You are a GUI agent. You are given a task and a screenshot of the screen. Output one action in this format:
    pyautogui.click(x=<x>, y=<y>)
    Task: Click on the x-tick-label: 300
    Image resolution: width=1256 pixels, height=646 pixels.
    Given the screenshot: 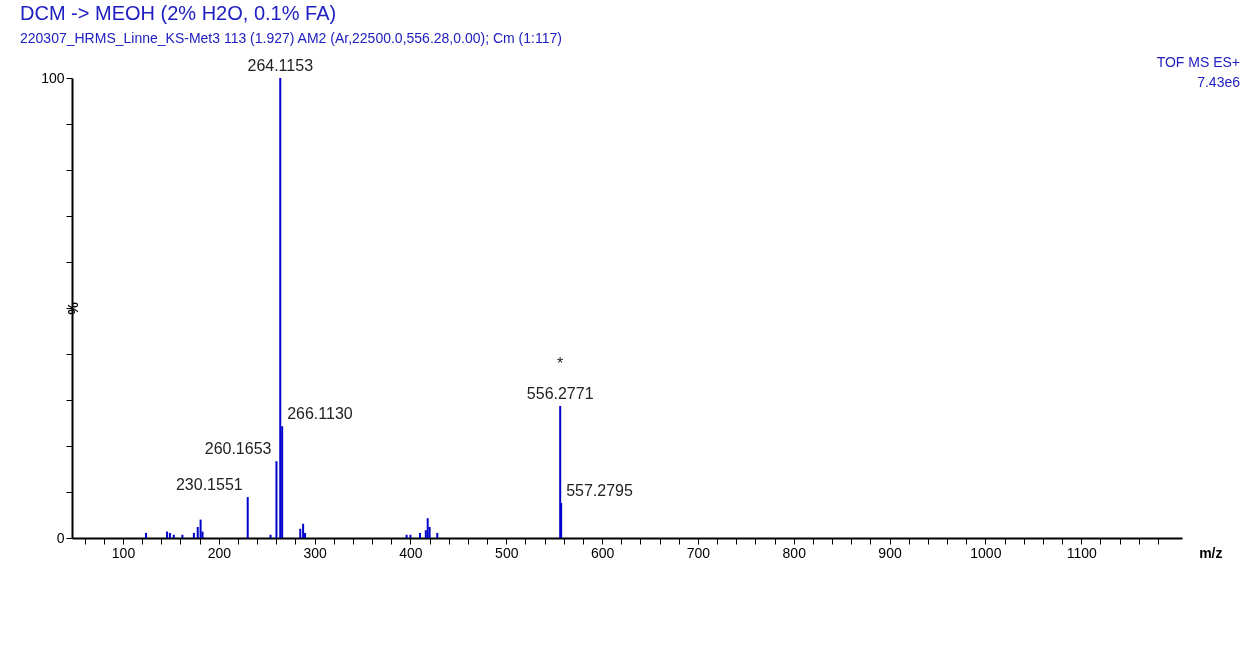 What is the action you would take?
    pyautogui.click(x=315, y=552)
    